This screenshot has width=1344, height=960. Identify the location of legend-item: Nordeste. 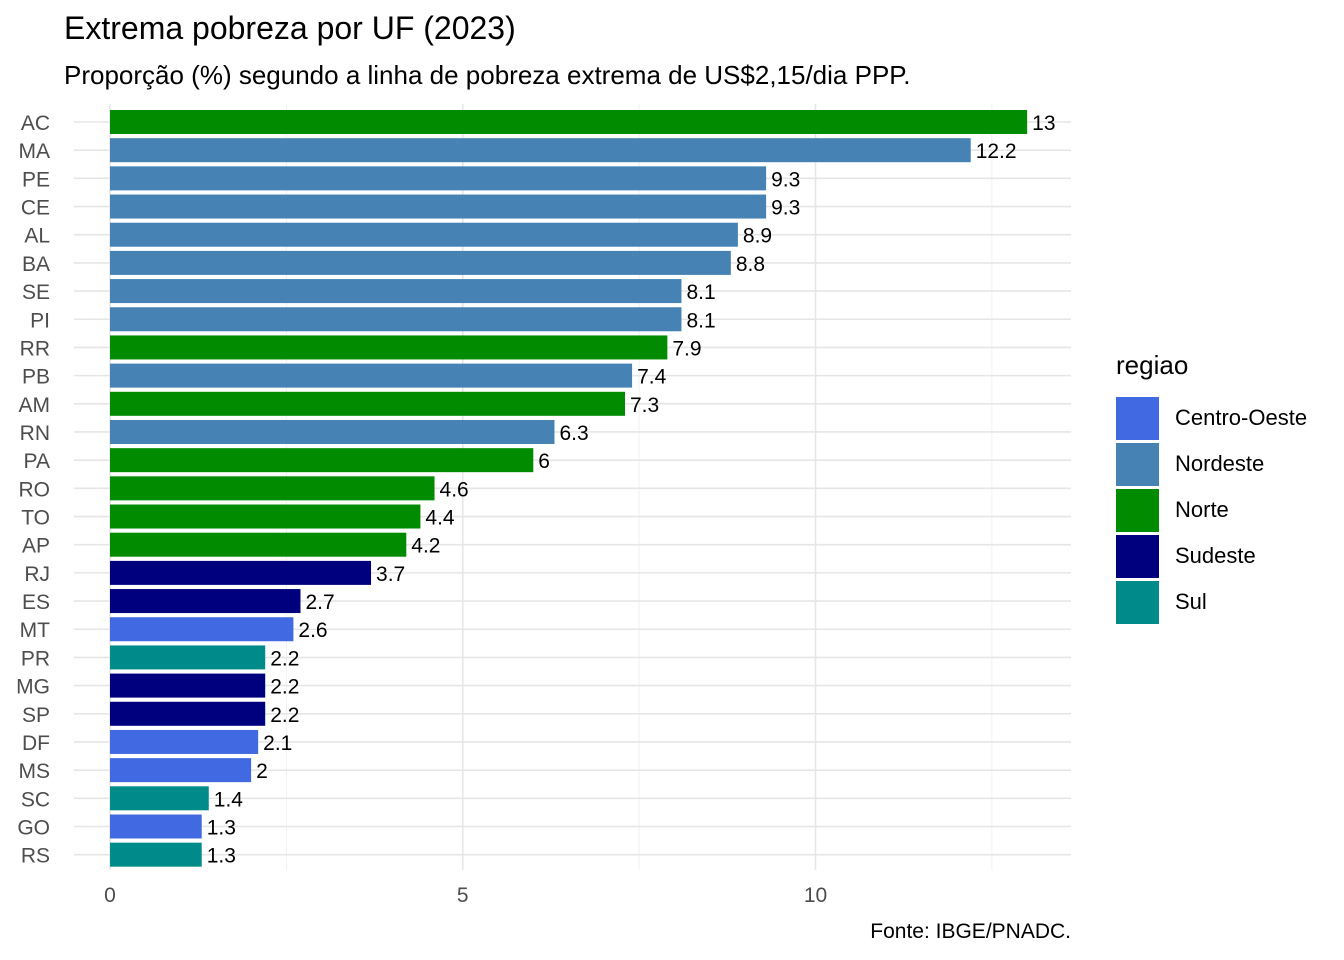
(1211, 464).